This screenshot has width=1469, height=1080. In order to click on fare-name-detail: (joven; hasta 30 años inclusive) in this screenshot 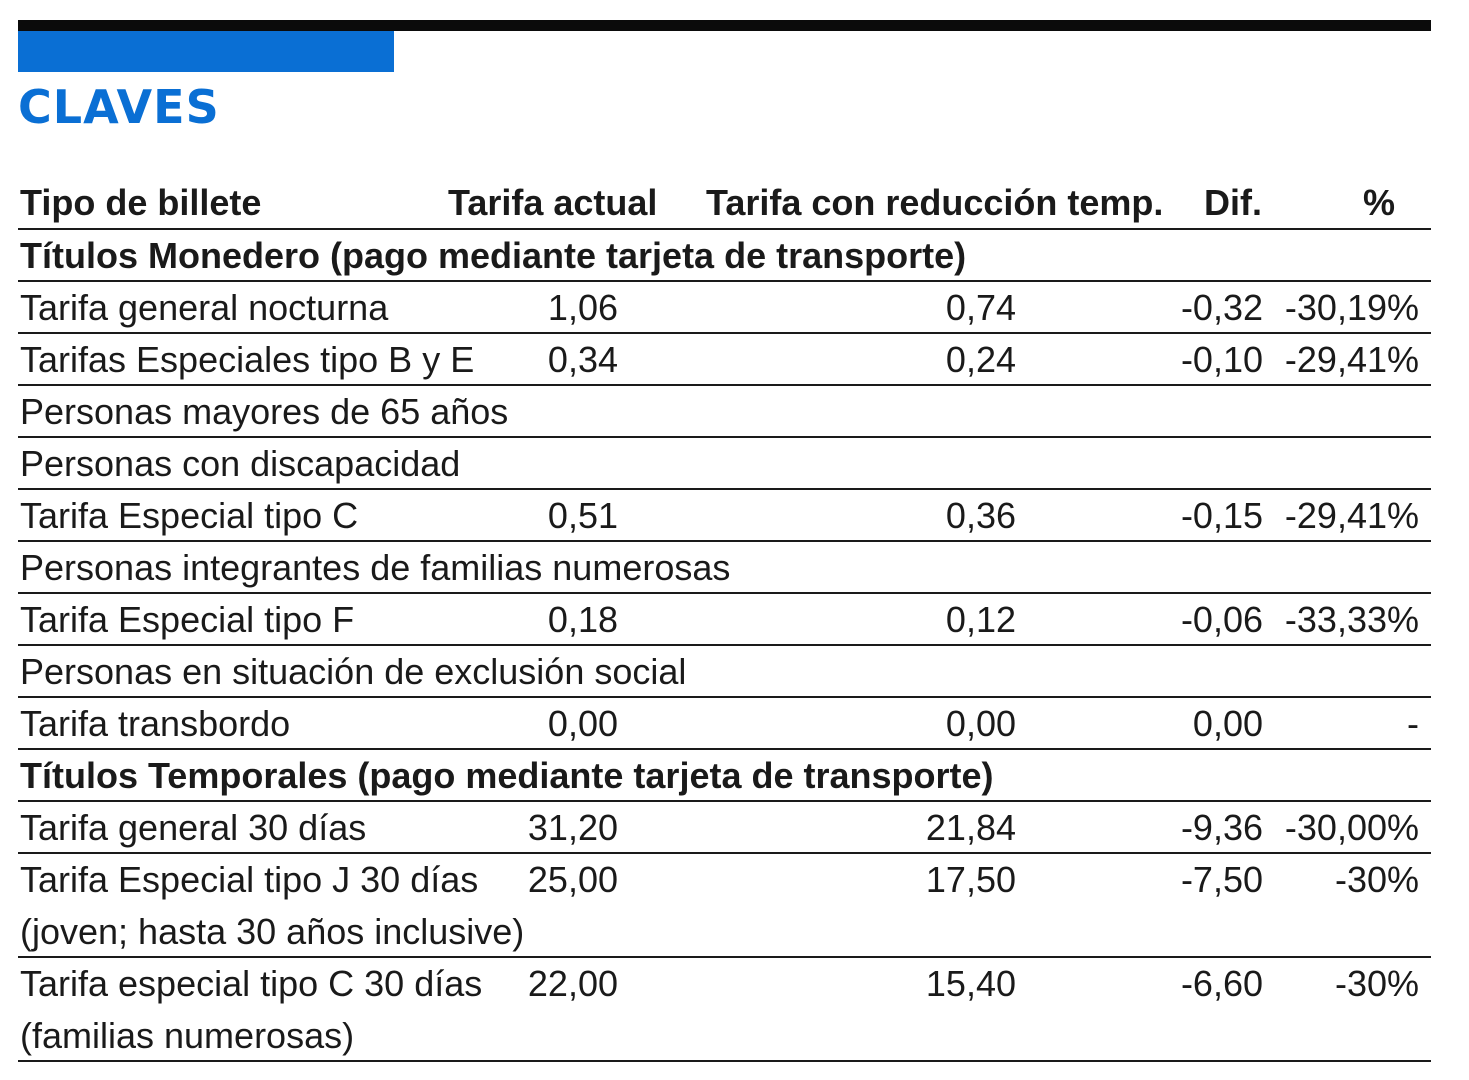, I will do `click(272, 931)`.